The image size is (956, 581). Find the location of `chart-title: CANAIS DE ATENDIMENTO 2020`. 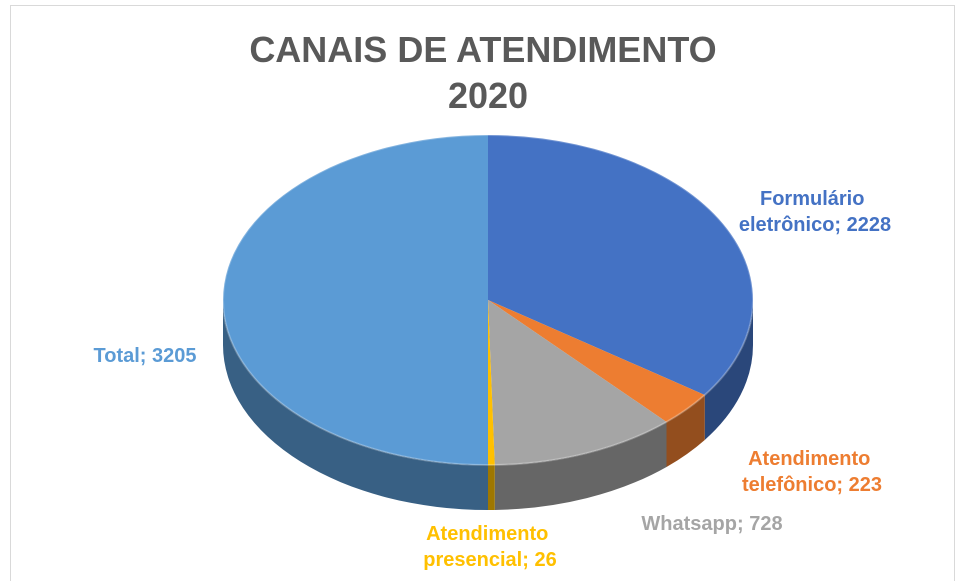

chart-title: CANAIS DE ATENDIMENTO 2020 is located at coordinates (487, 72).